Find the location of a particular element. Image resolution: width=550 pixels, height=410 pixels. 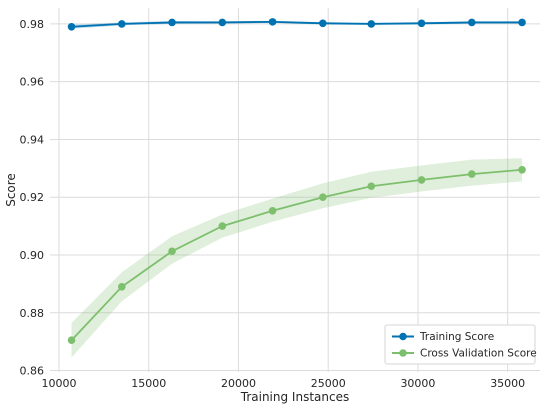

y-tick-label: 0.94 is located at coordinates (32, 139).